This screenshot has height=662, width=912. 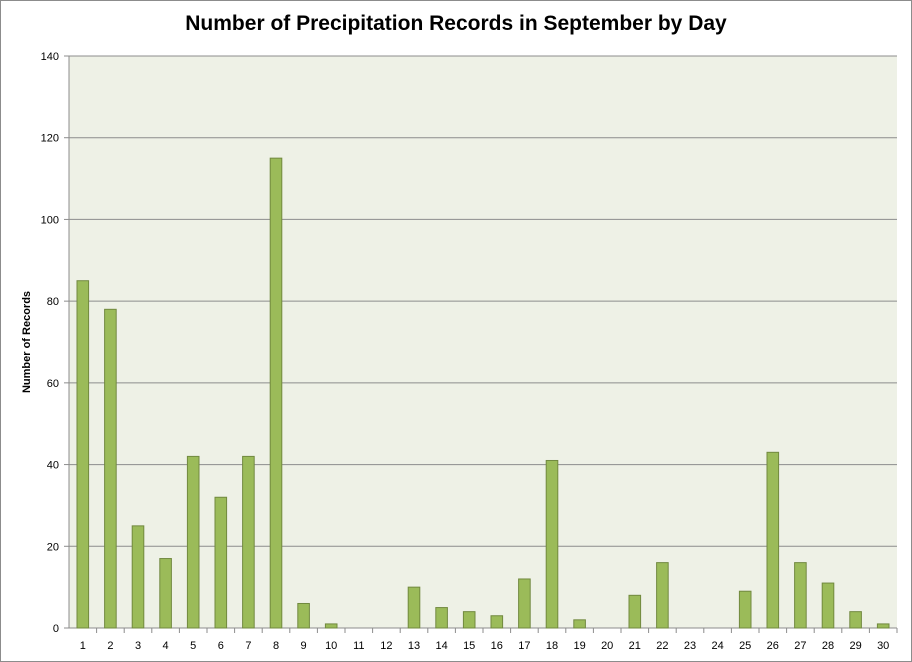 What do you see at coordinates (331, 646) in the screenshot?
I see `x-tick-label: 10` at bounding box center [331, 646].